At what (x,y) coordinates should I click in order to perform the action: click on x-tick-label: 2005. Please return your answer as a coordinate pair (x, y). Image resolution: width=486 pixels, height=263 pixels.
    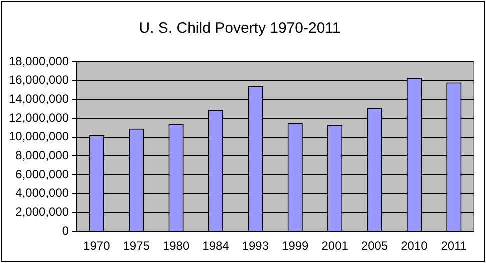
    Looking at the image, I should click on (374, 246).